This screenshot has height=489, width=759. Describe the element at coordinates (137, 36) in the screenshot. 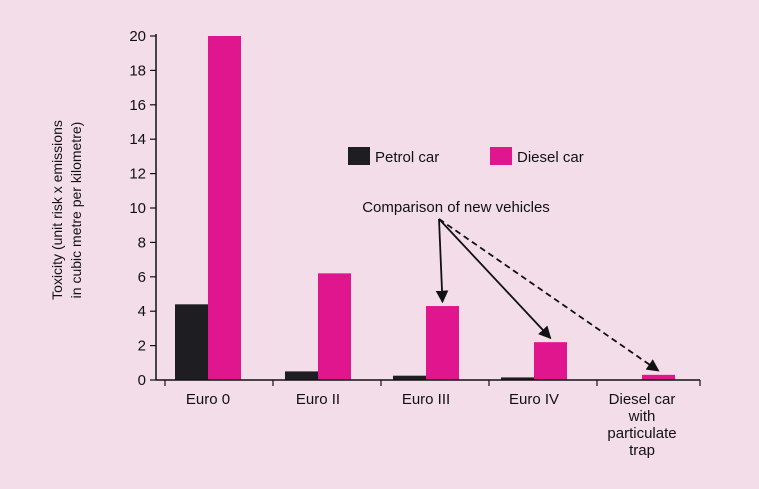

I see `y-tick-label-20: 20` at that location.